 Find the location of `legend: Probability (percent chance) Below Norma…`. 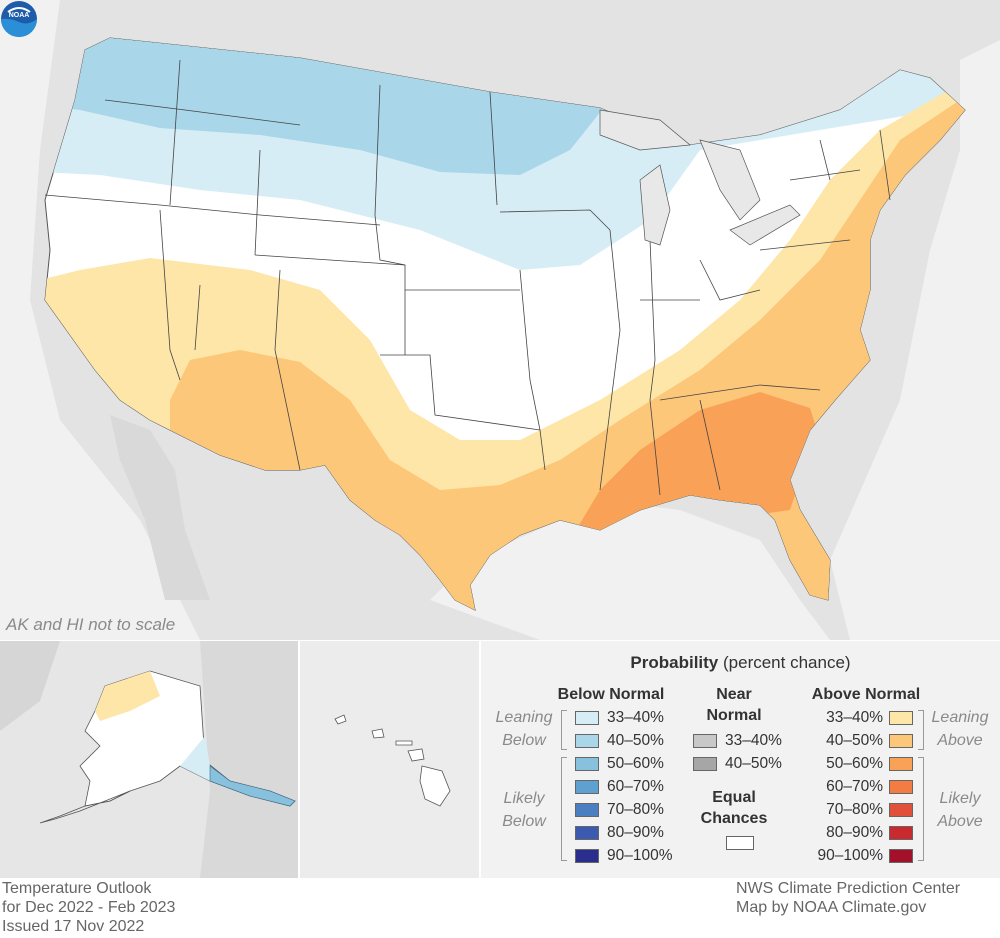

legend: Probability (percent chance) Below Norma… is located at coordinates (740, 759).